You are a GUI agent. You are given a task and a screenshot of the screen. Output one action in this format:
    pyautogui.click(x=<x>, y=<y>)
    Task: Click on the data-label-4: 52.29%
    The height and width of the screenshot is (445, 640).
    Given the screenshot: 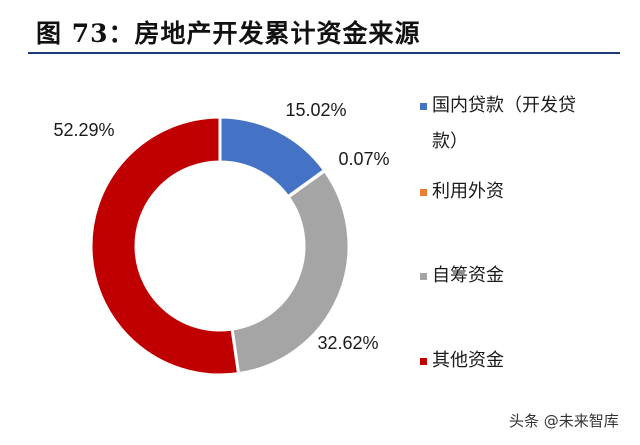 What is the action you would take?
    pyautogui.click(x=83, y=130)
    